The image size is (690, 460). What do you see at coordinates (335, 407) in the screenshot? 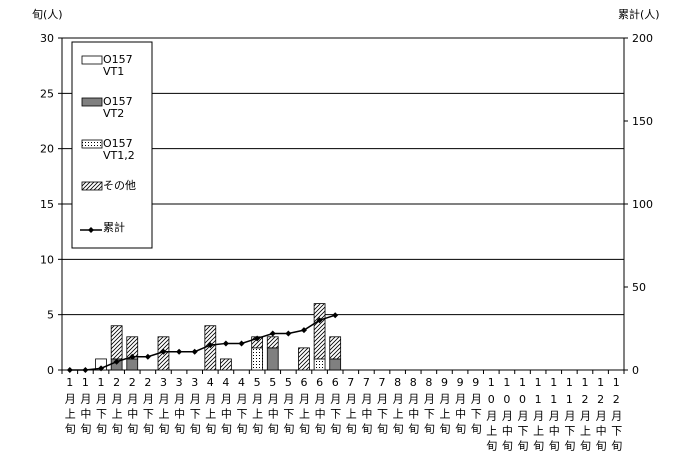
I see `x-tick-label: 6月下旬` at bounding box center [335, 407].